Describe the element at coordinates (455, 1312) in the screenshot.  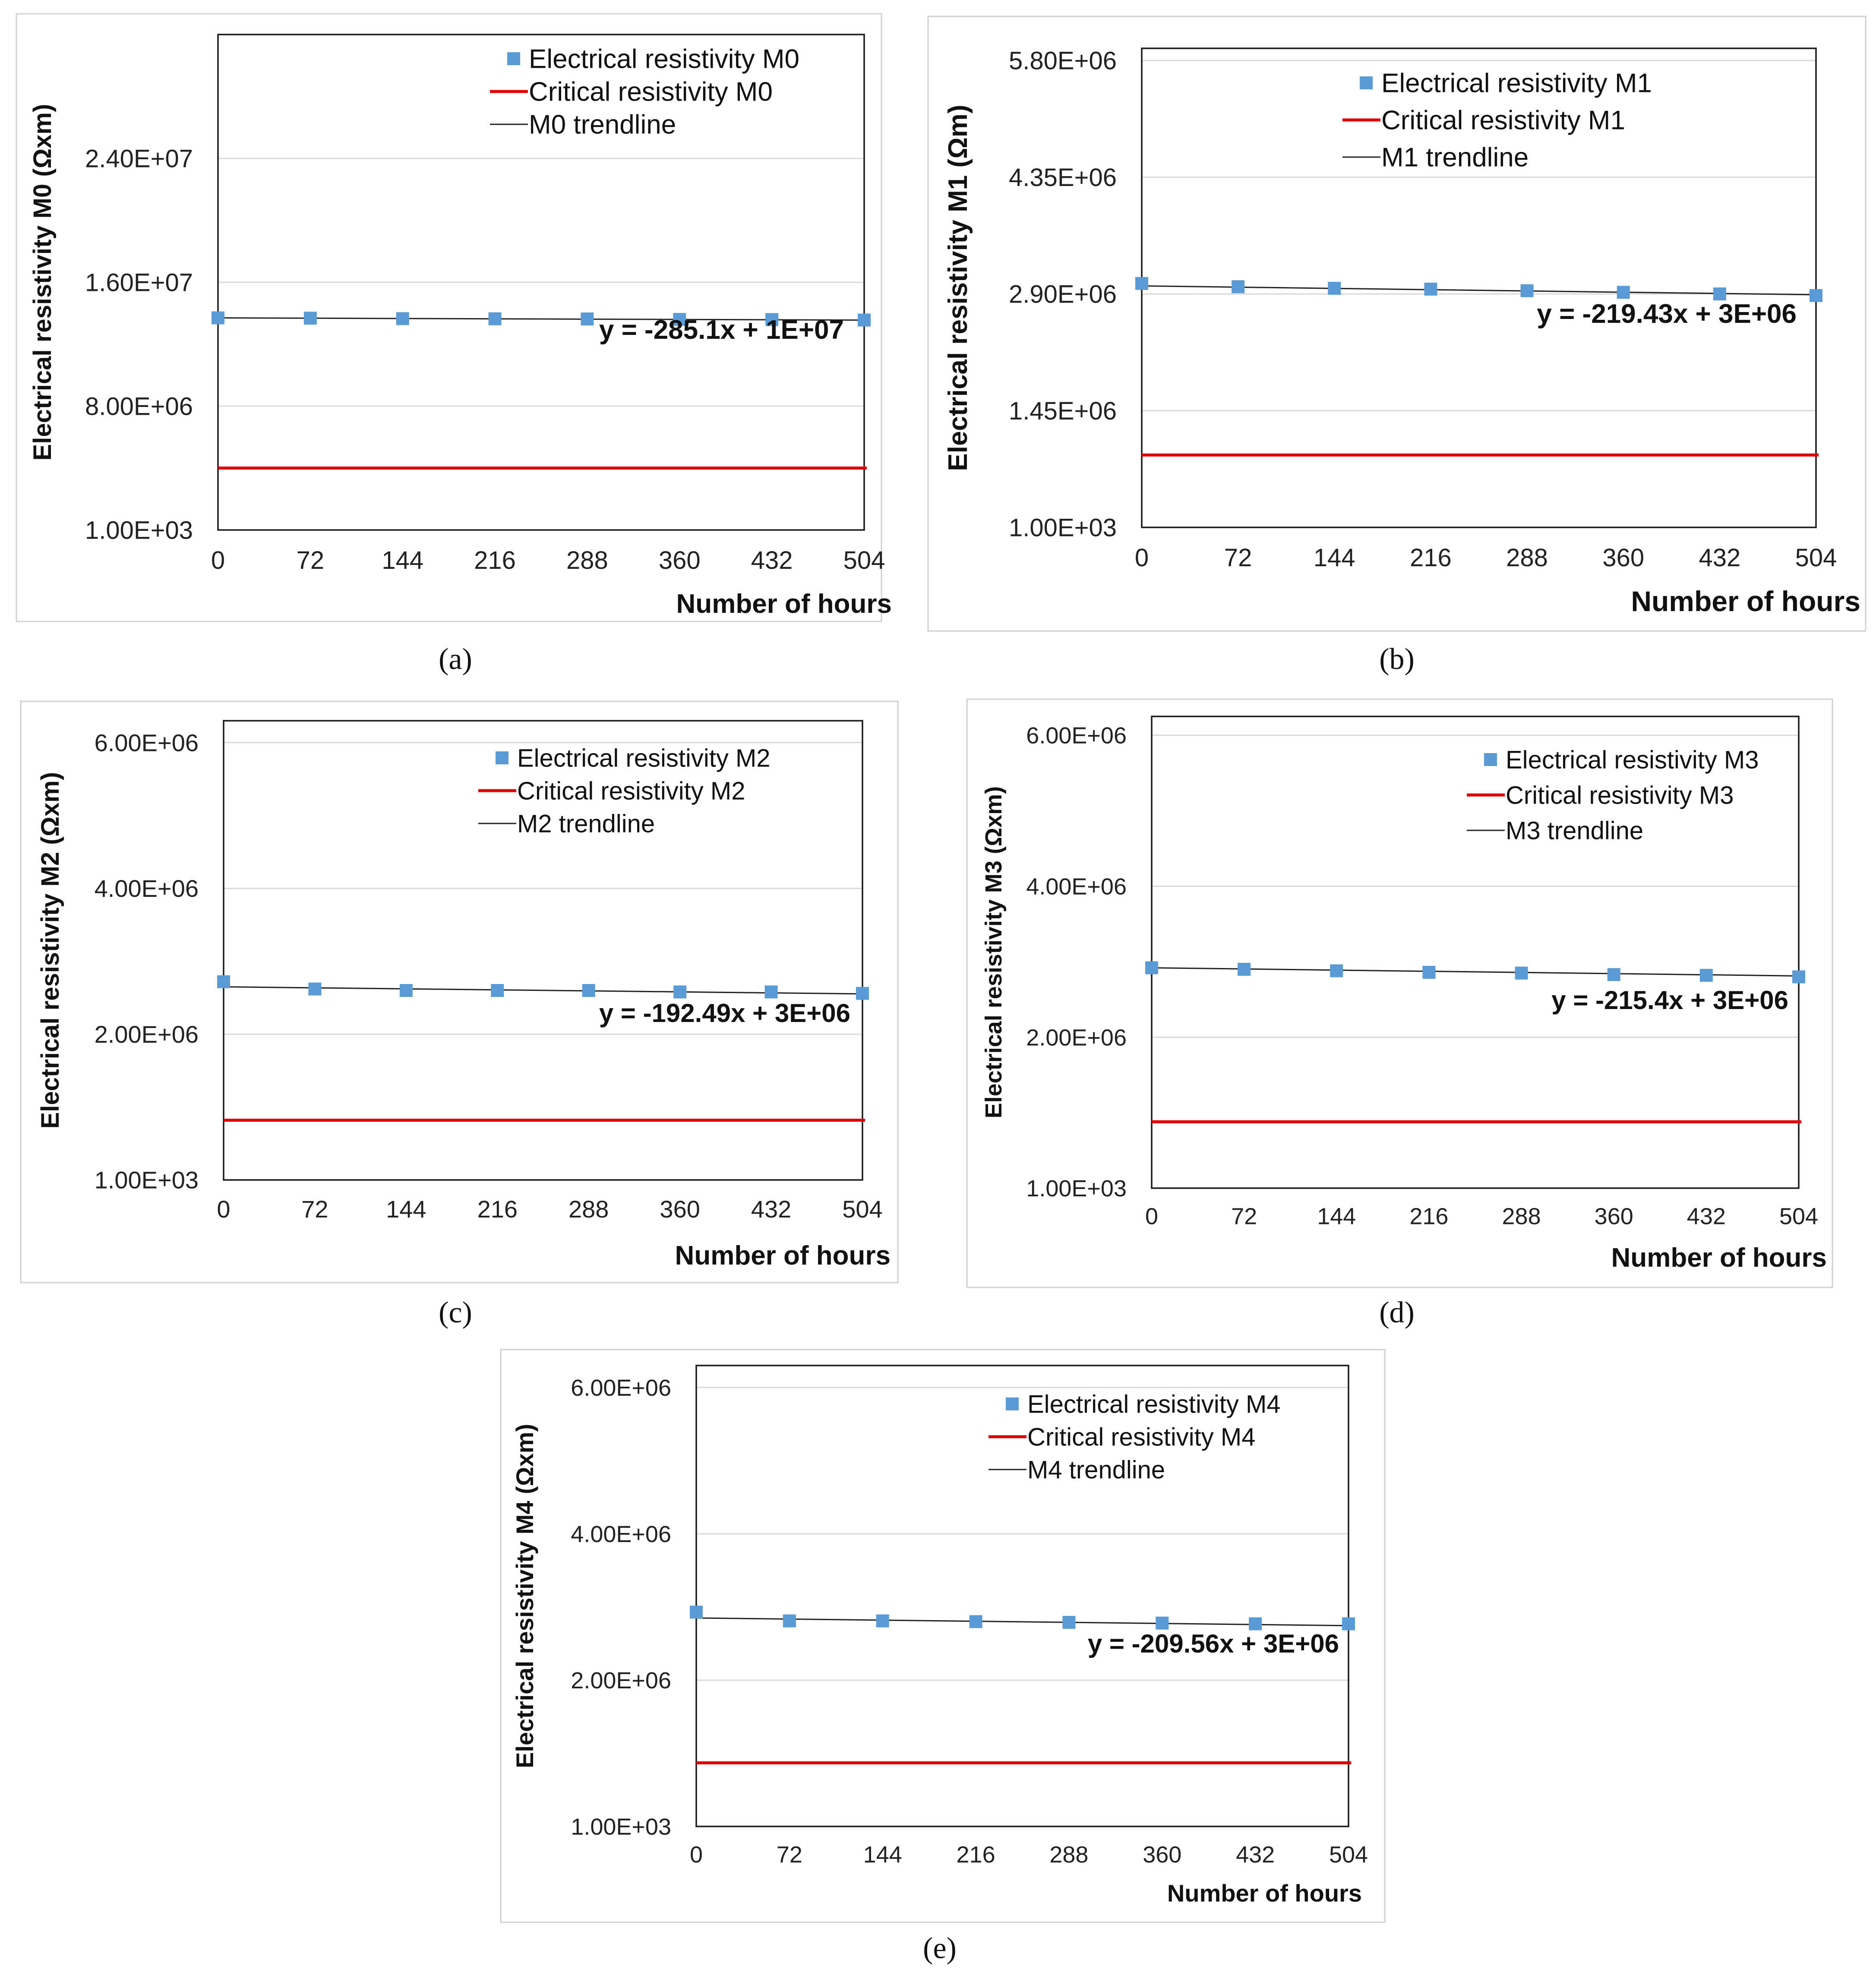
I see `panel-caption: (c)` at that location.